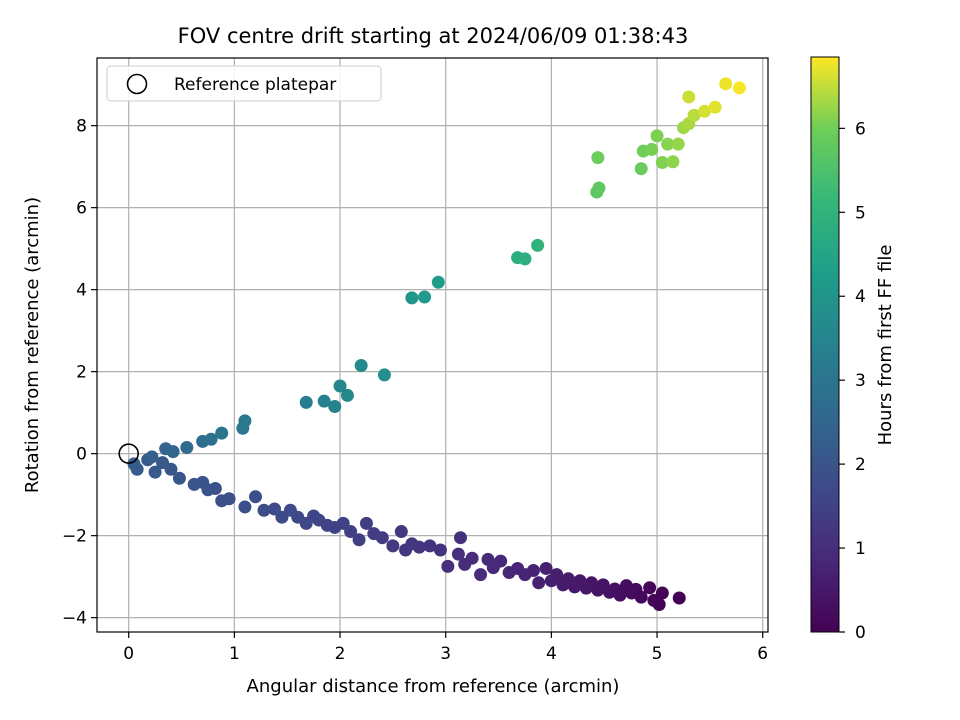 This screenshot has width=960, height=720. What do you see at coordinates (445, 654) in the screenshot?
I see `x-tick-label: 3` at bounding box center [445, 654].